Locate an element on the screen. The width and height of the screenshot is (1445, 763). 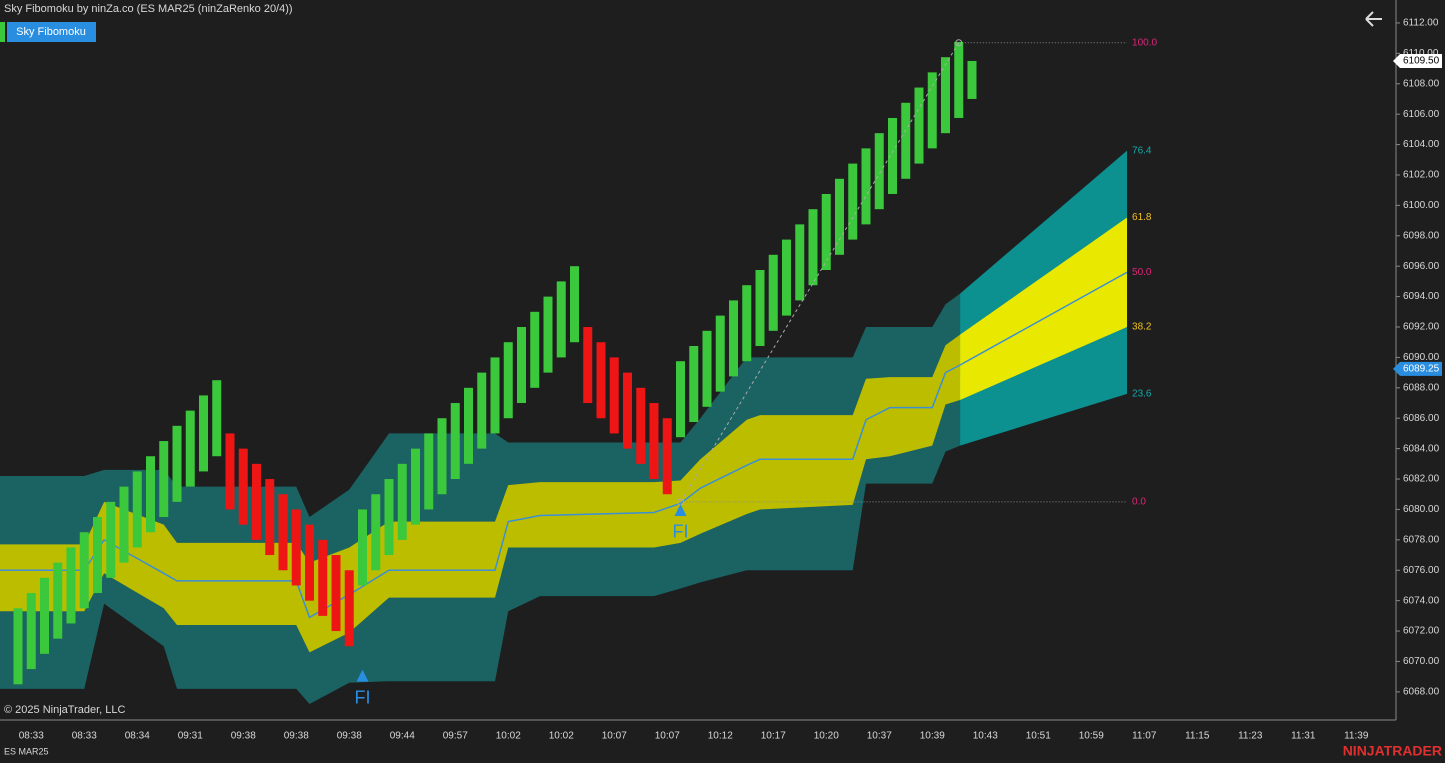
x-tick-label: 09:57 is located at coordinates (455, 736).